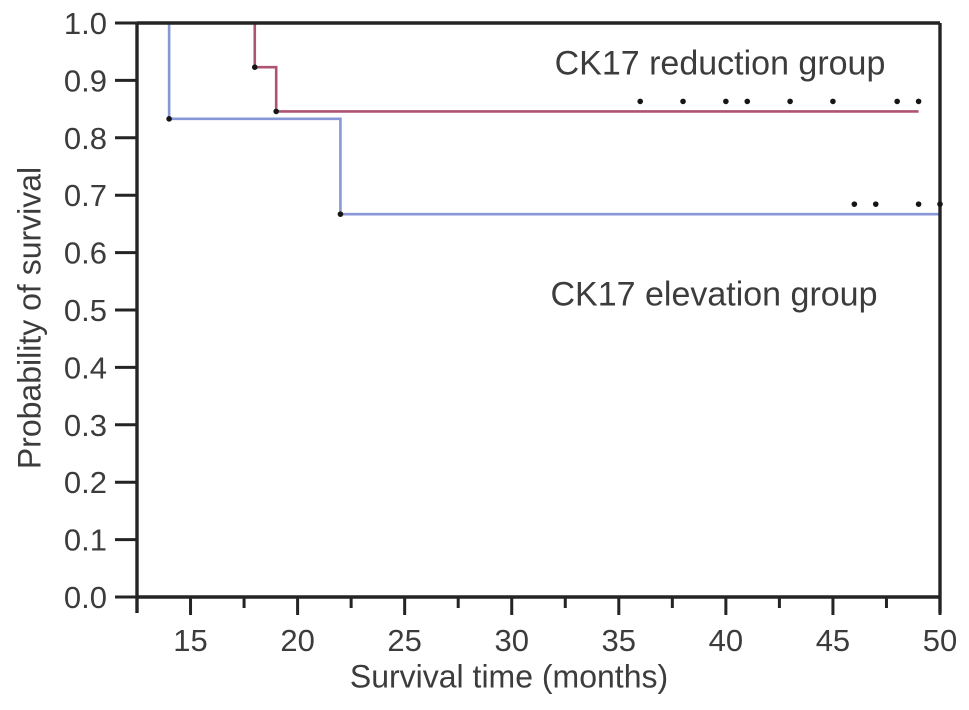 This screenshot has width=969, height=710. I want to click on series-label-elevation-group: CK17 elevation group, so click(714, 294).